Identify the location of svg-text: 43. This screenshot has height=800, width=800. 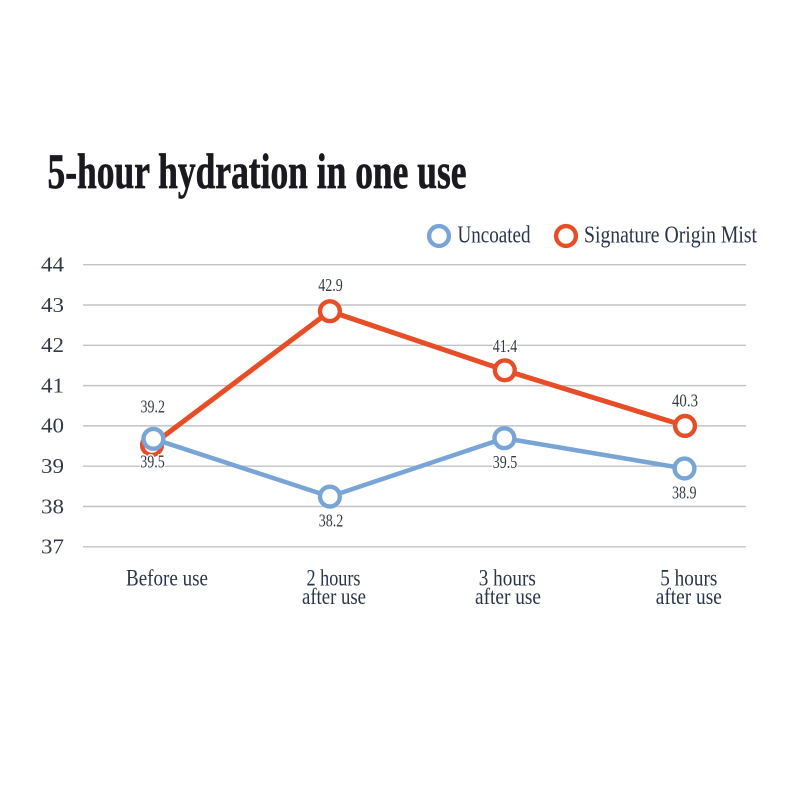
(52, 305).